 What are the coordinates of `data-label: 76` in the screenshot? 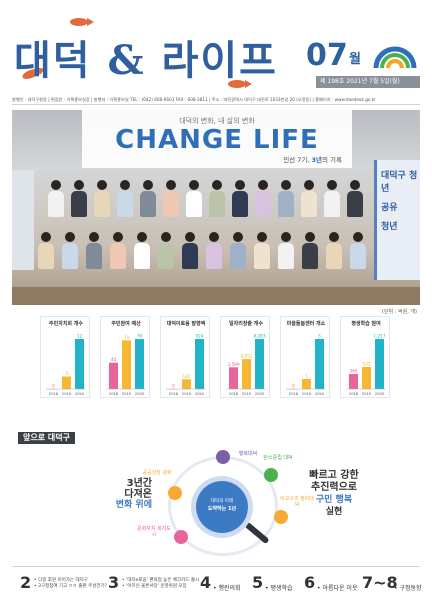 It's located at (140, 336).